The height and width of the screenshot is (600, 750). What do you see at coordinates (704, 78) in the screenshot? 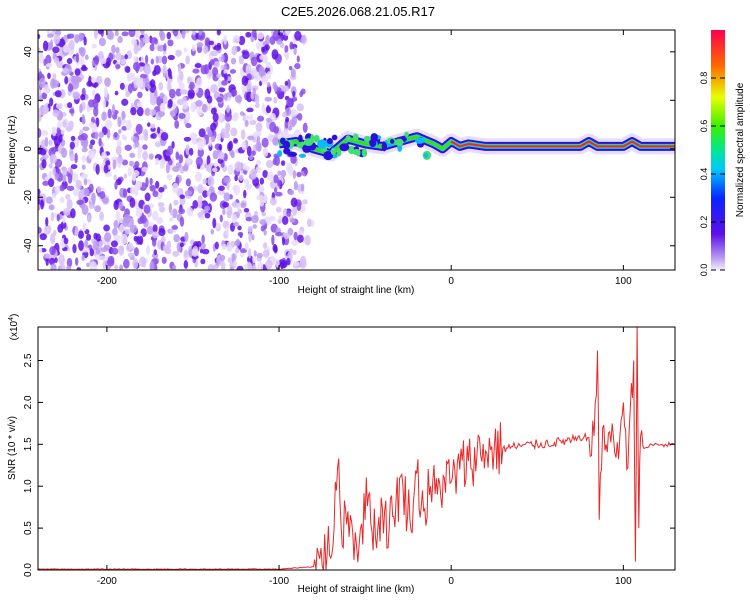
I see `colorbar-tick-label: 0.8` at bounding box center [704, 78].